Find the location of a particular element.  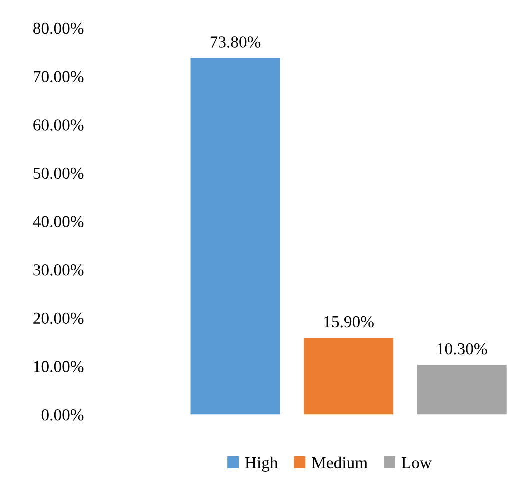

y-tick-label: 70.00% is located at coordinates (59, 77).